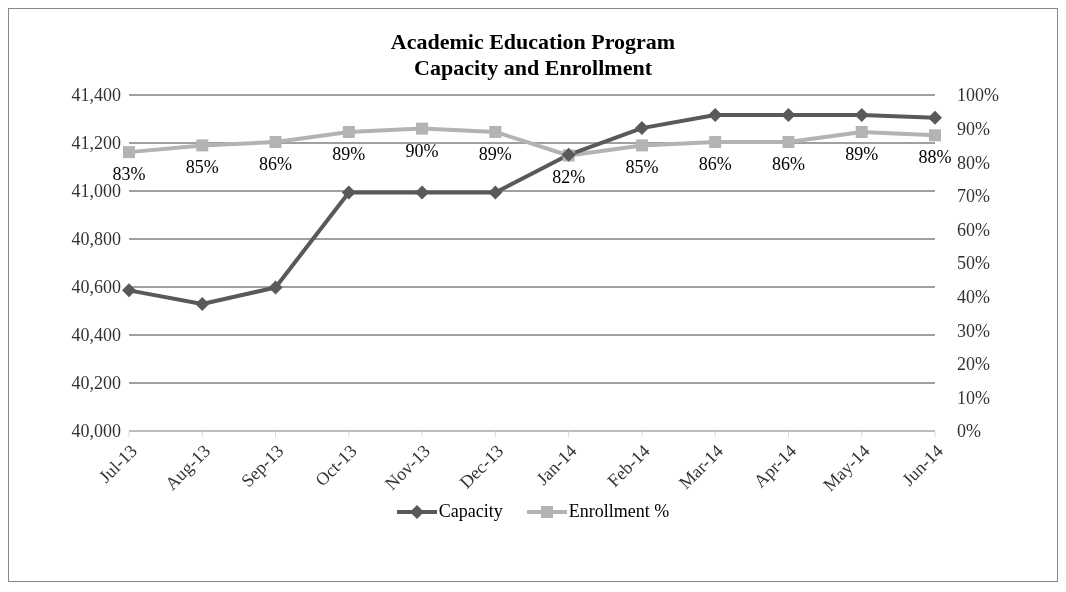 Image resolution: width=1066 pixels, height=592 pixels. I want to click on y2-tick-label: 90%, so click(973, 128).